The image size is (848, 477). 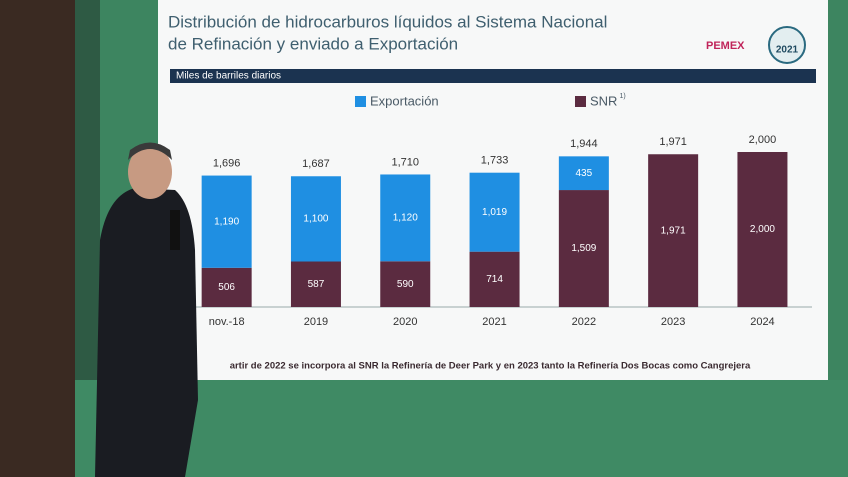 I want to click on logo-seal, so click(x=787, y=45).